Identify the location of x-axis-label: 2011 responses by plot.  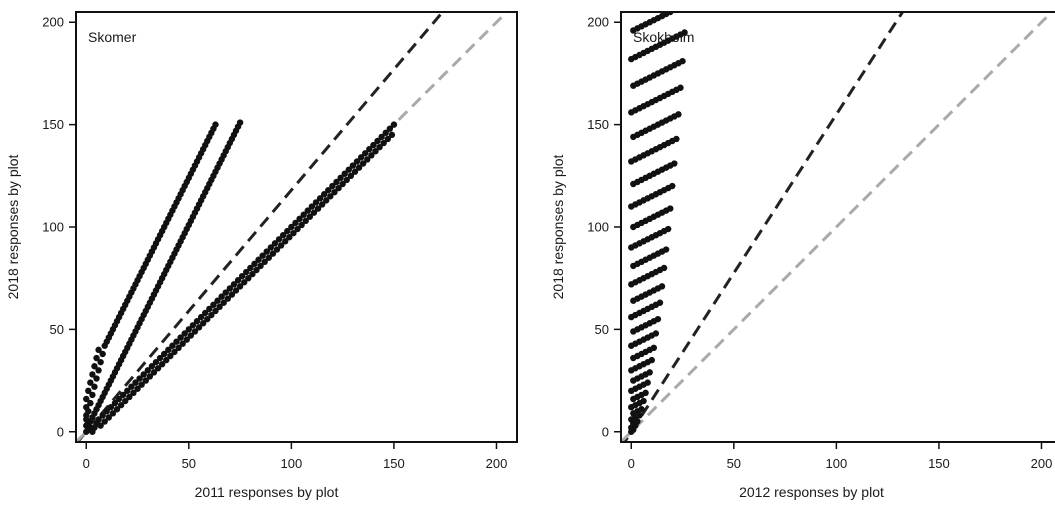
(267, 492).